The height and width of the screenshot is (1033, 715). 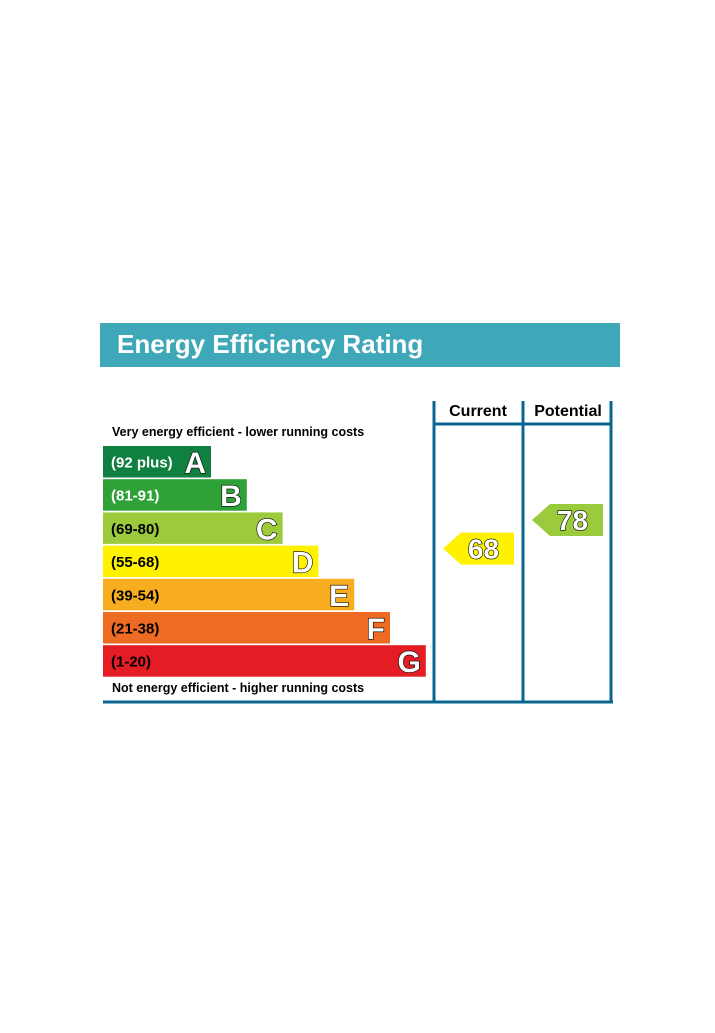 What do you see at coordinates (211, 561) in the screenshot?
I see `band-d-bar` at bounding box center [211, 561].